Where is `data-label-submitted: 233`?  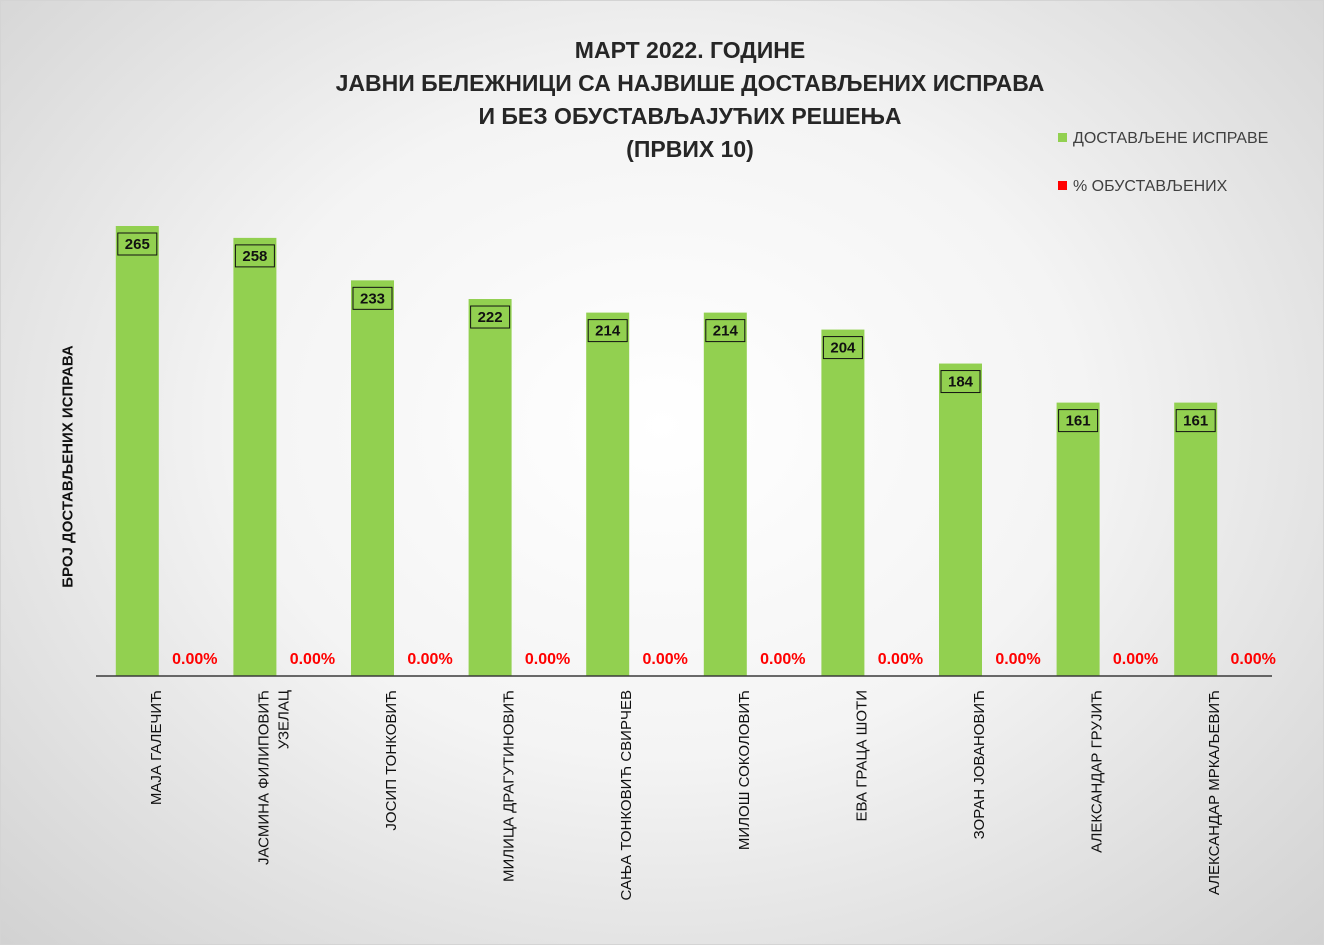 data-label-submitted: 233 is located at coordinates (372, 298).